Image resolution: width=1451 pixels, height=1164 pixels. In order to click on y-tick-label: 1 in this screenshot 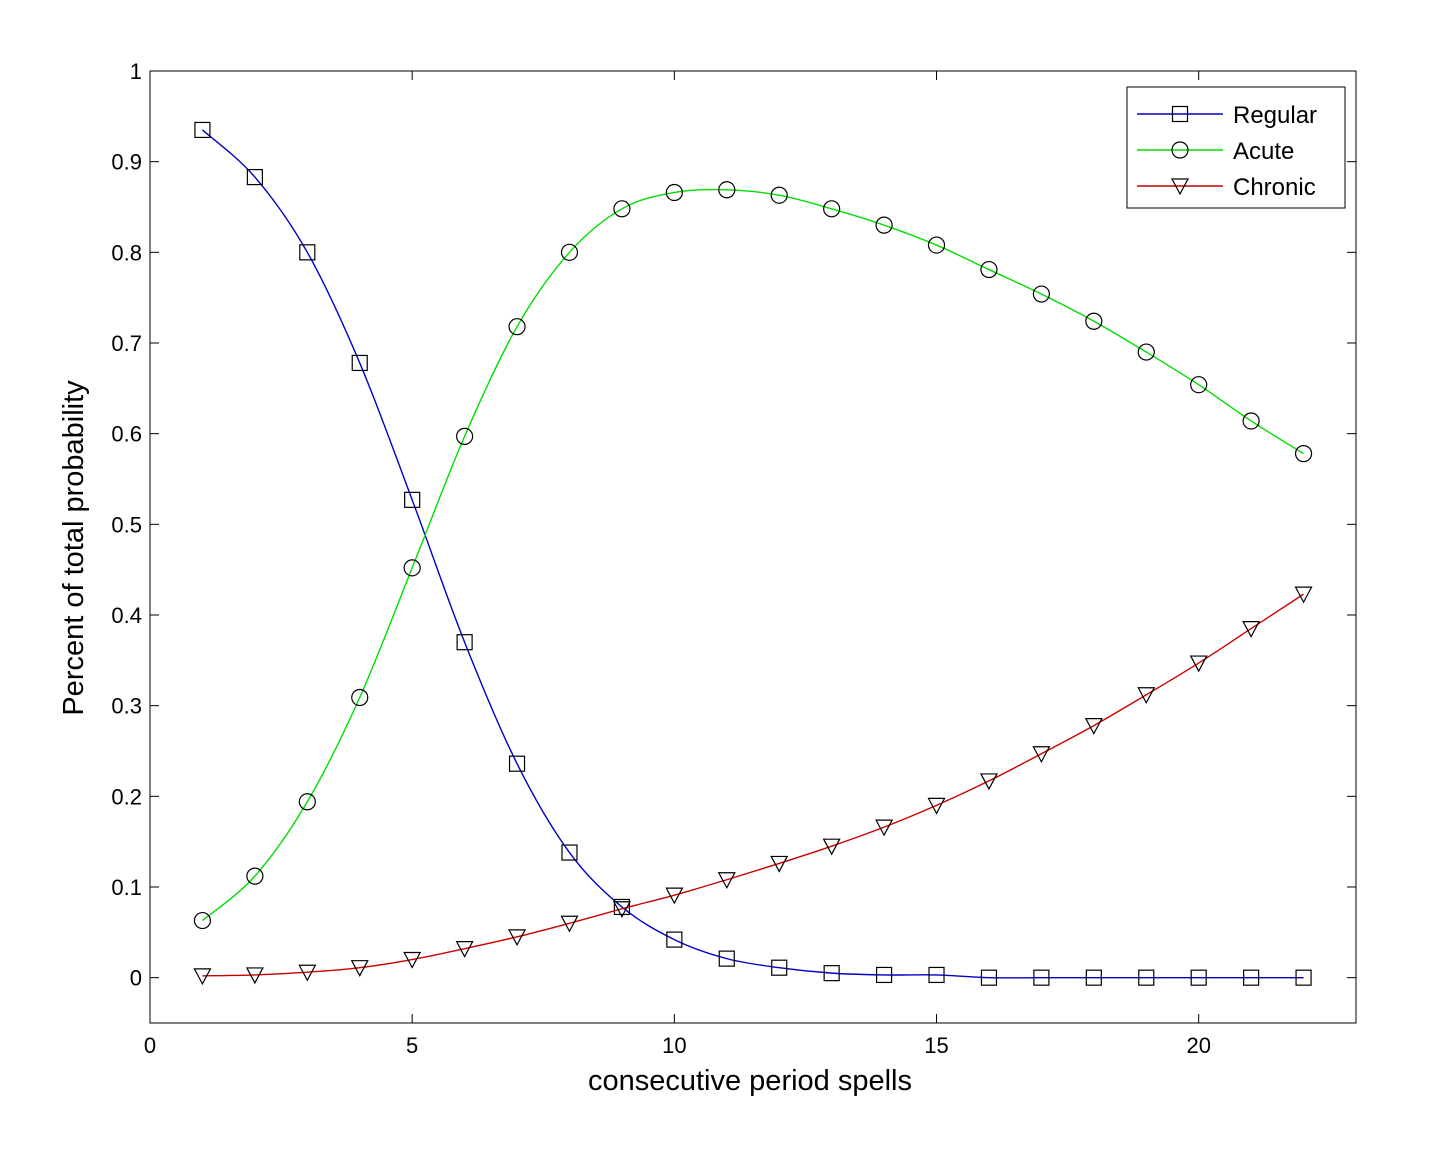, I will do `click(136, 71)`.